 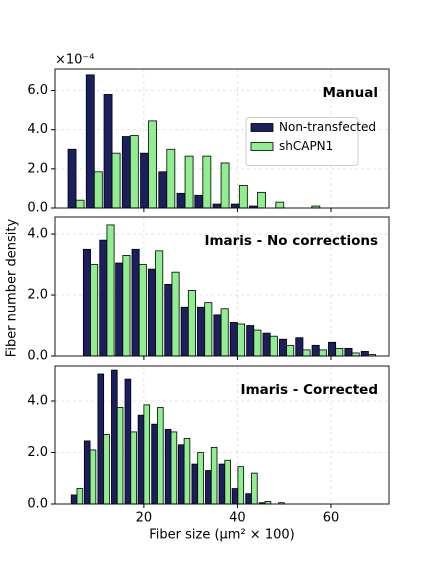 I want to click on legend-swatch, so click(x=262, y=146).